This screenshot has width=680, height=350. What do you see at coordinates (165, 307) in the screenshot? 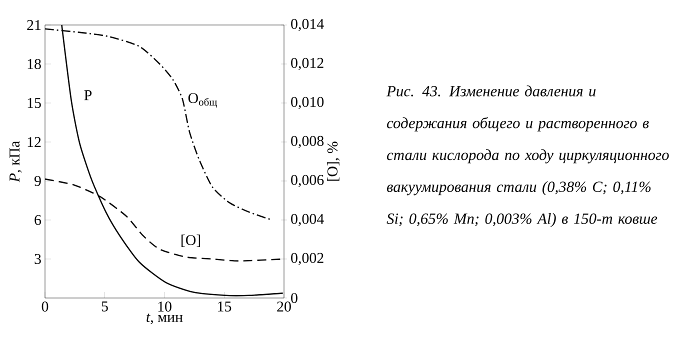
I see `x-tick-label: 10` at bounding box center [165, 307].